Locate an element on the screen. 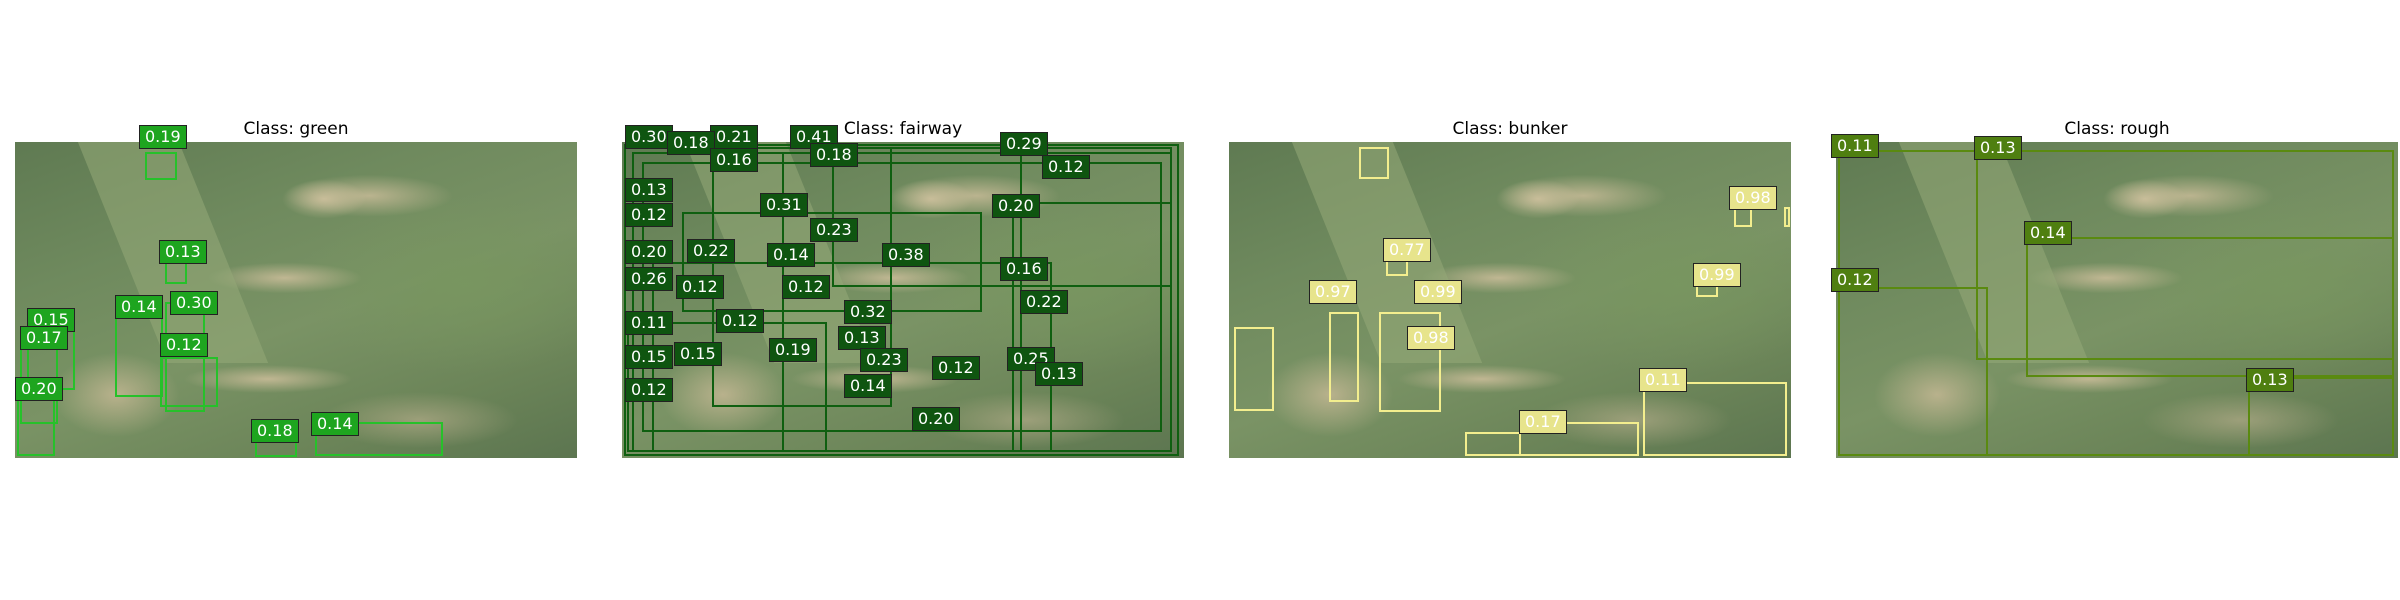 This screenshot has height=600, width=2400. score-label: 0.26 is located at coordinates (649, 279).